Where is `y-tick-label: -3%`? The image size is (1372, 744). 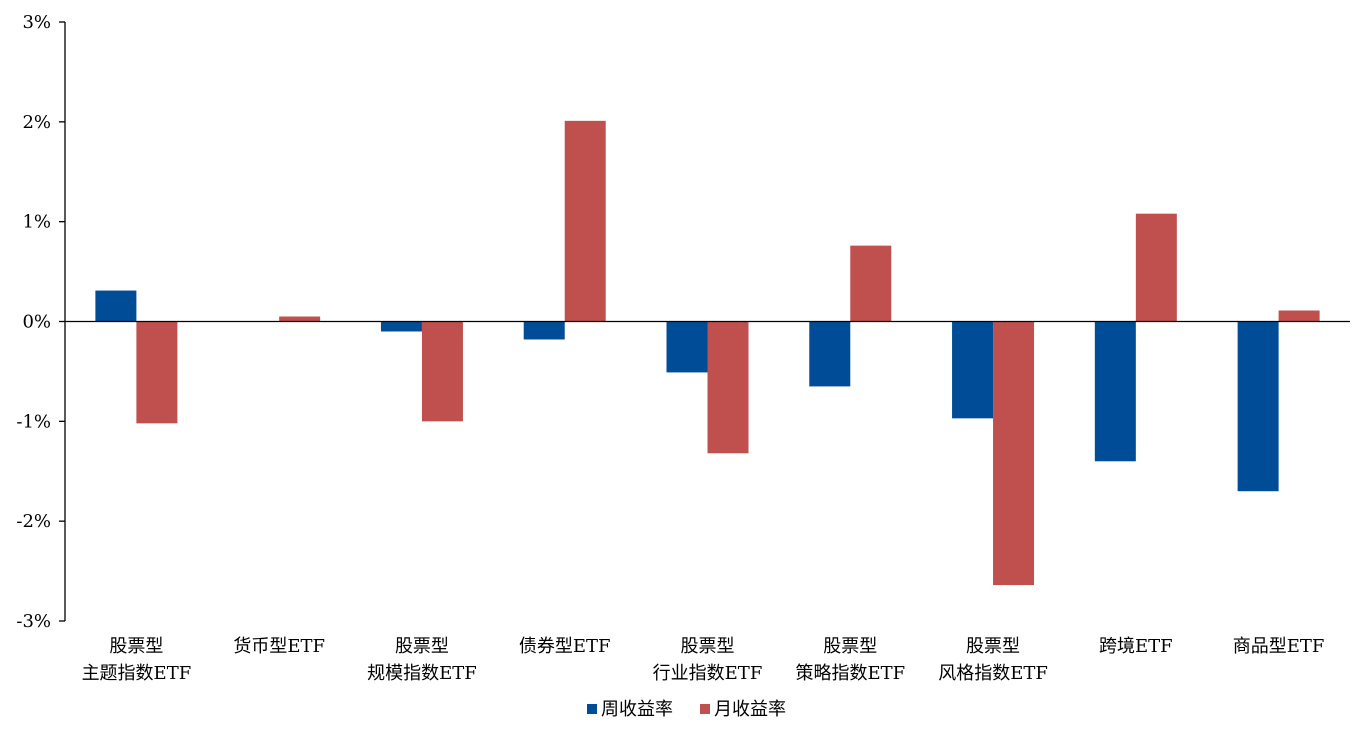
y-tick-label: -3% is located at coordinates (33, 621).